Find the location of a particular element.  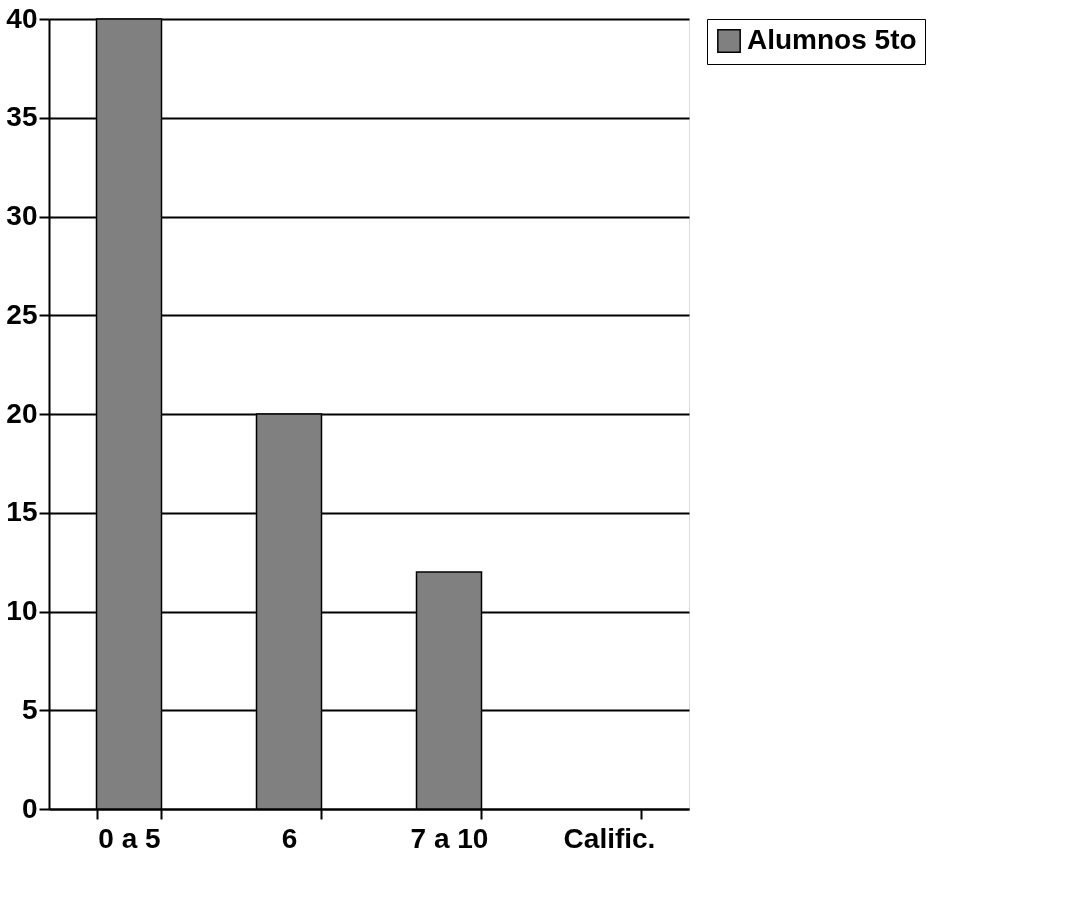

y-tick-label: 40 is located at coordinates (22, 18).